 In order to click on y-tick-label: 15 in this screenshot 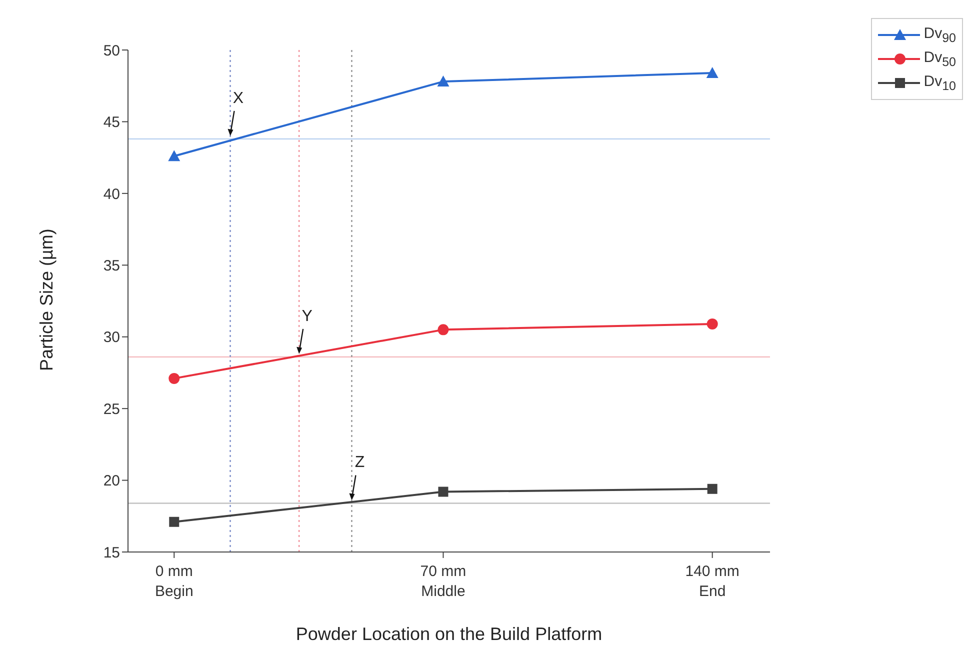, I will do `click(111, 553)`.